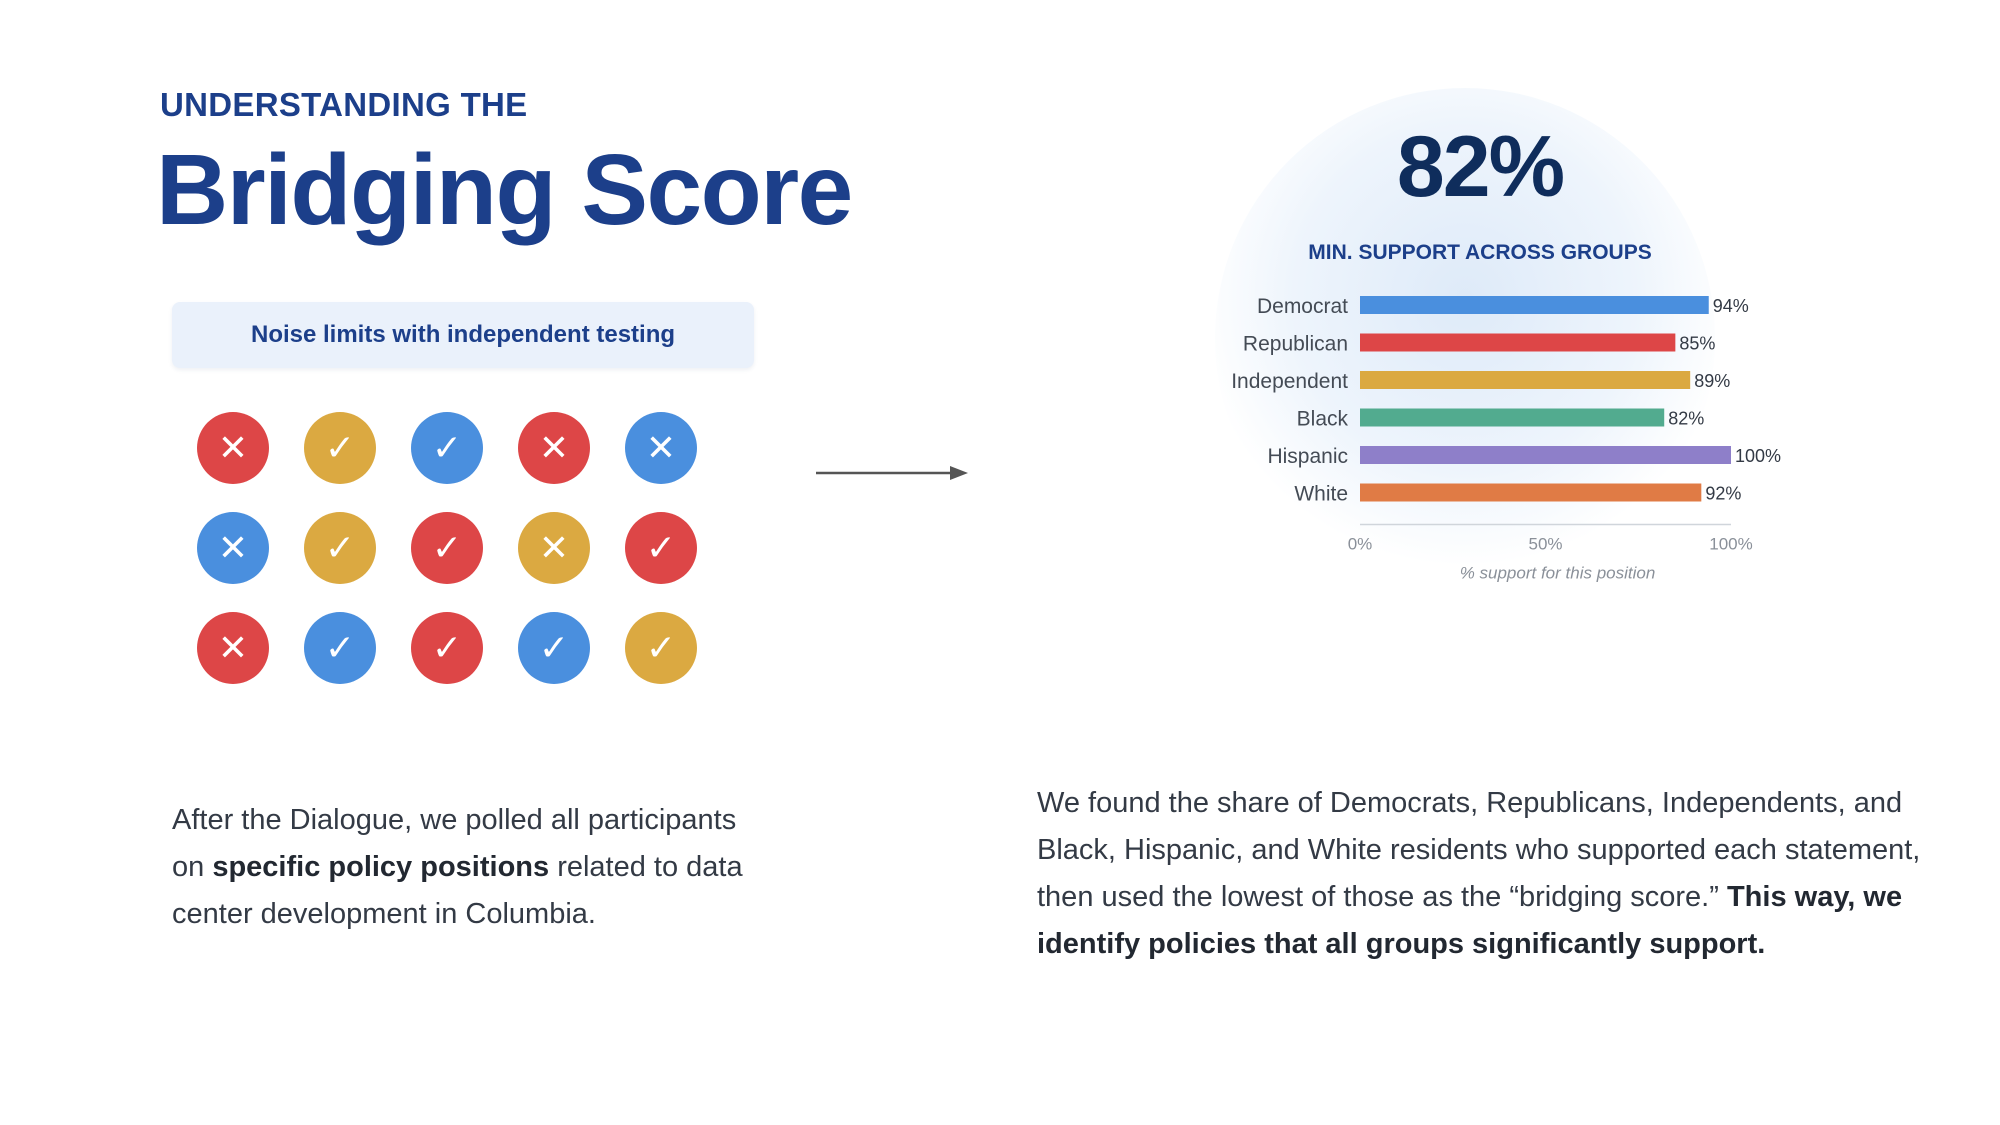  I want to click on category-label: Hispanic, so click(1307, 456).